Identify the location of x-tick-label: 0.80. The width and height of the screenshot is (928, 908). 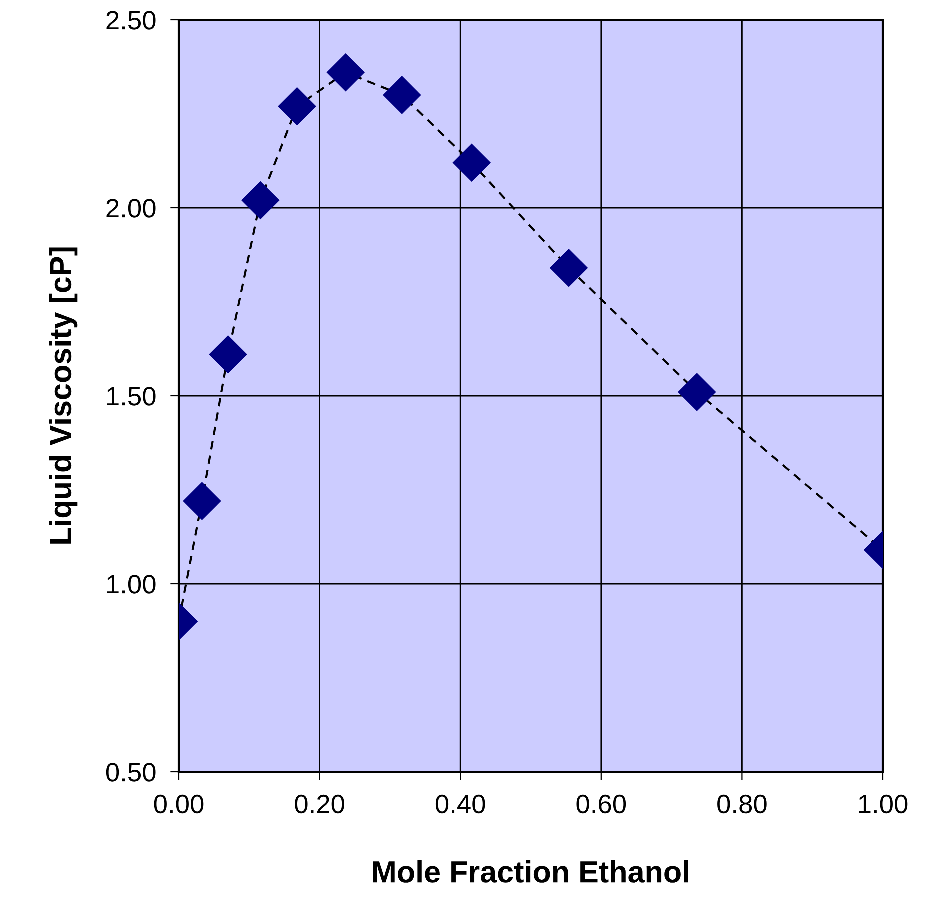
(742, 804).